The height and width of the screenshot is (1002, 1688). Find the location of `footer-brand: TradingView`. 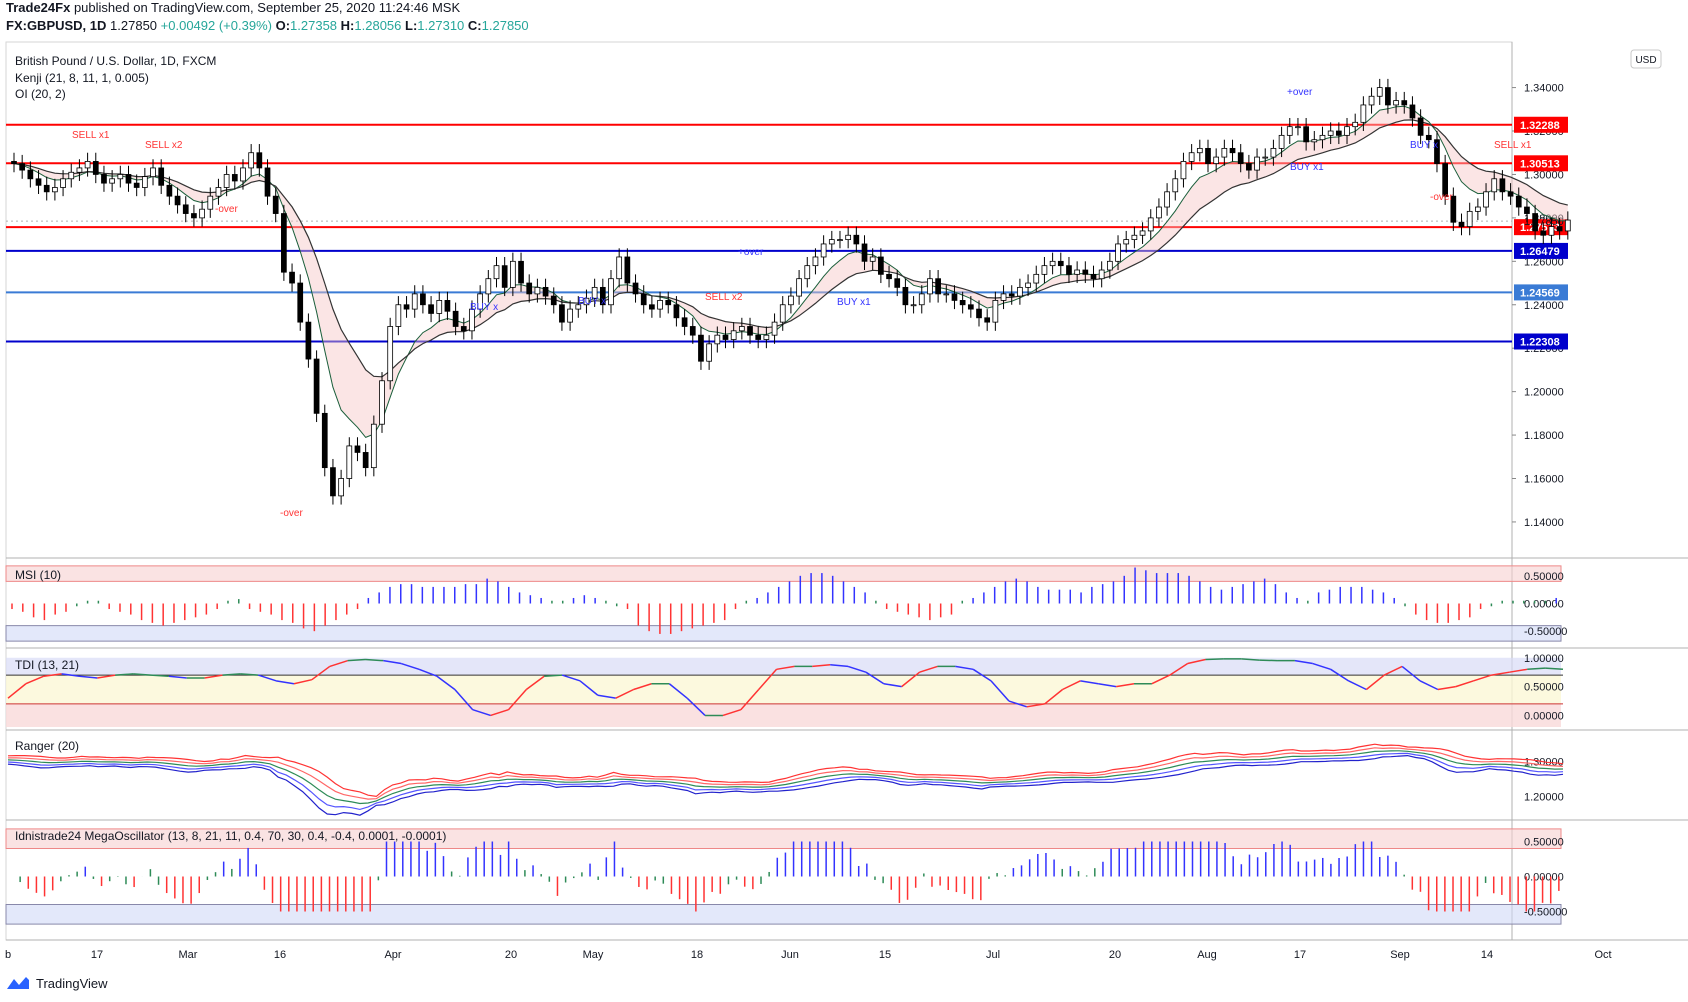

footer-brand: TradingView is located at coordinates (72, 983).